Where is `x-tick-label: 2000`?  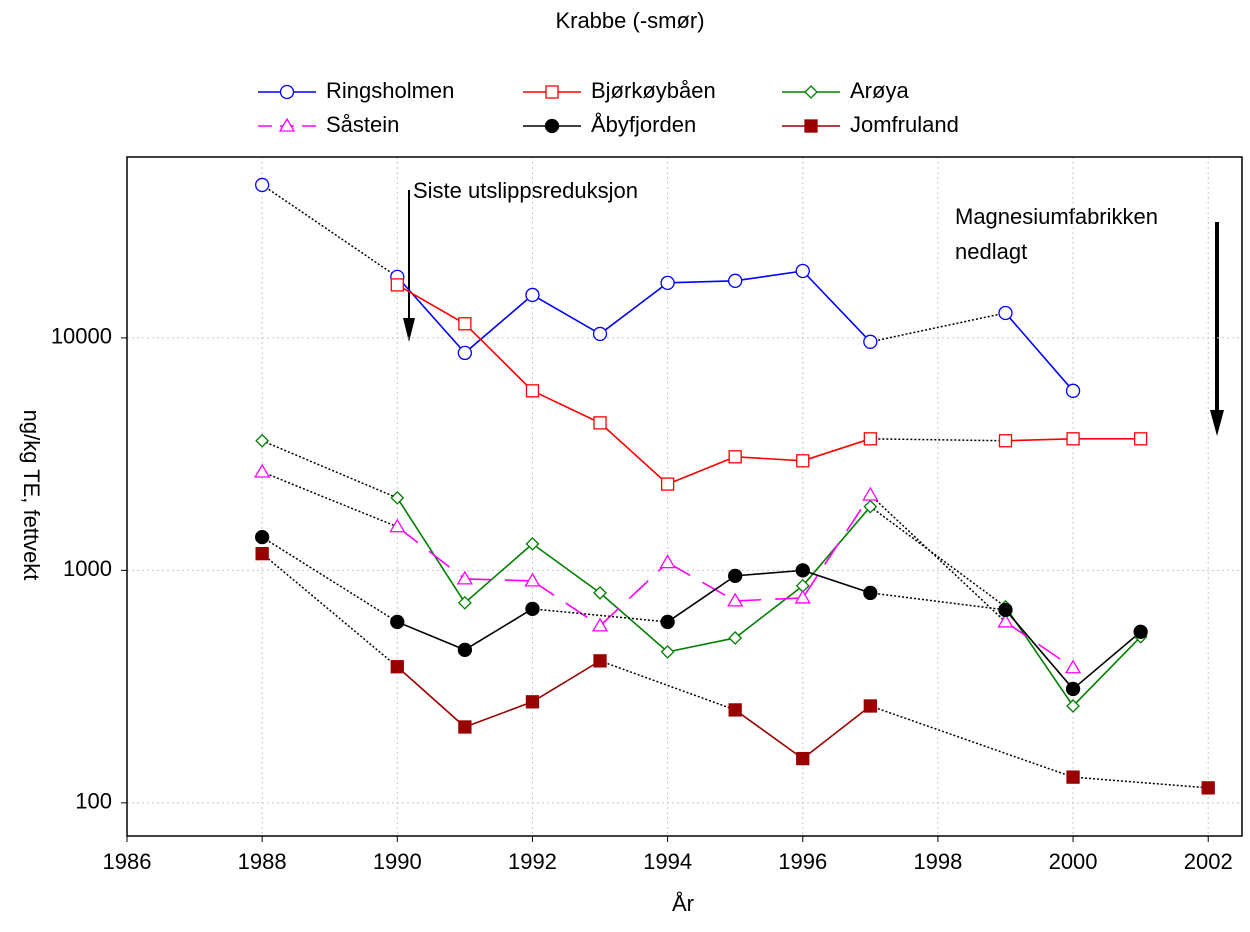 x-tick-label: 2000 is located at coordinates (1073, 861).